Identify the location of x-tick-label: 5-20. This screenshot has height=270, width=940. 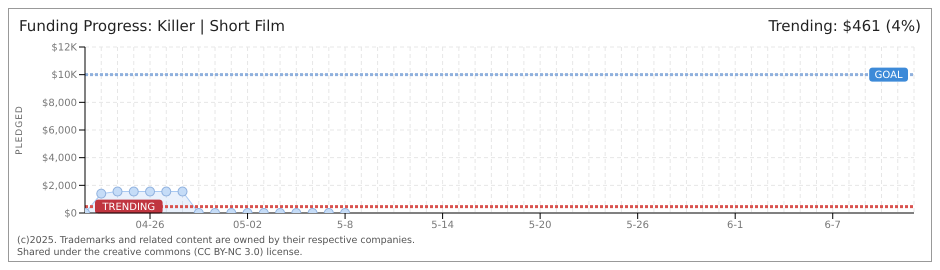
(540, 226).